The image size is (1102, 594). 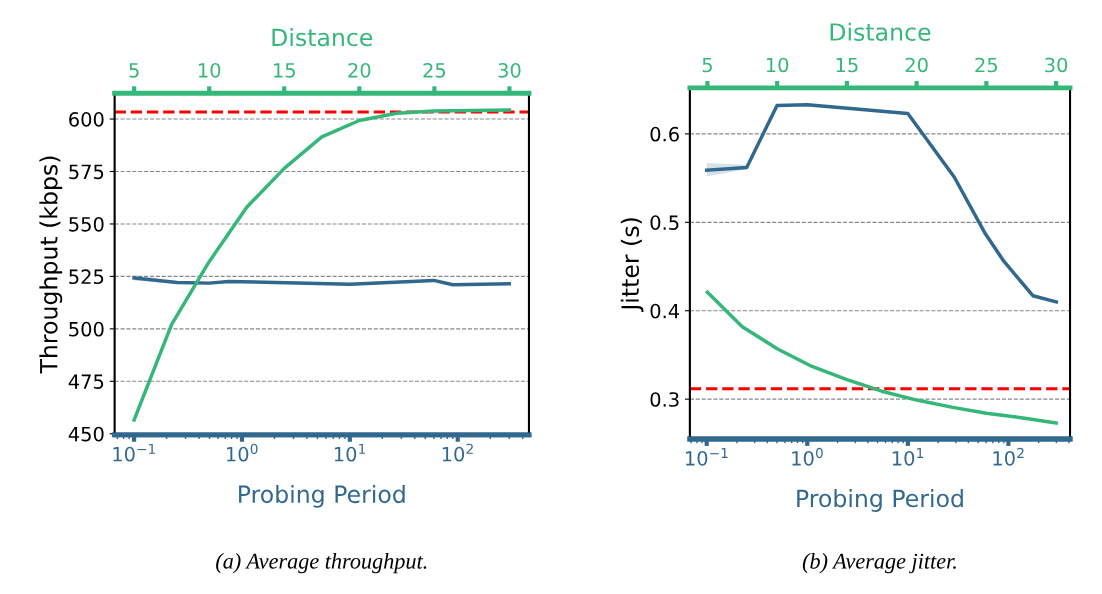 What do you see at coordinates (51, 265) in the screenshot?
I see `y-axis-title: Throughput (kbps)` at bounding box center [51, 265].